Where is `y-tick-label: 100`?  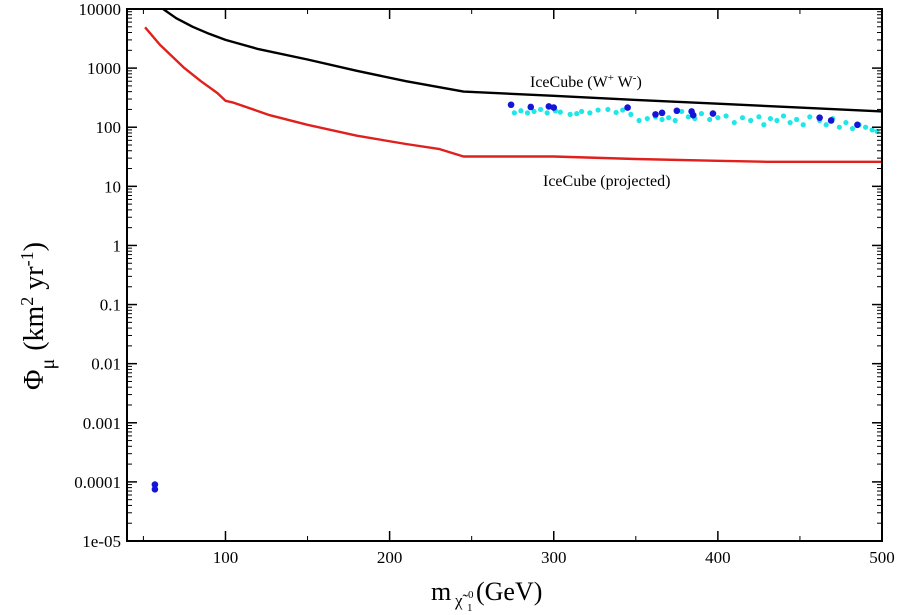
y-tick-label: 100 is located at coordinates (109, 127).